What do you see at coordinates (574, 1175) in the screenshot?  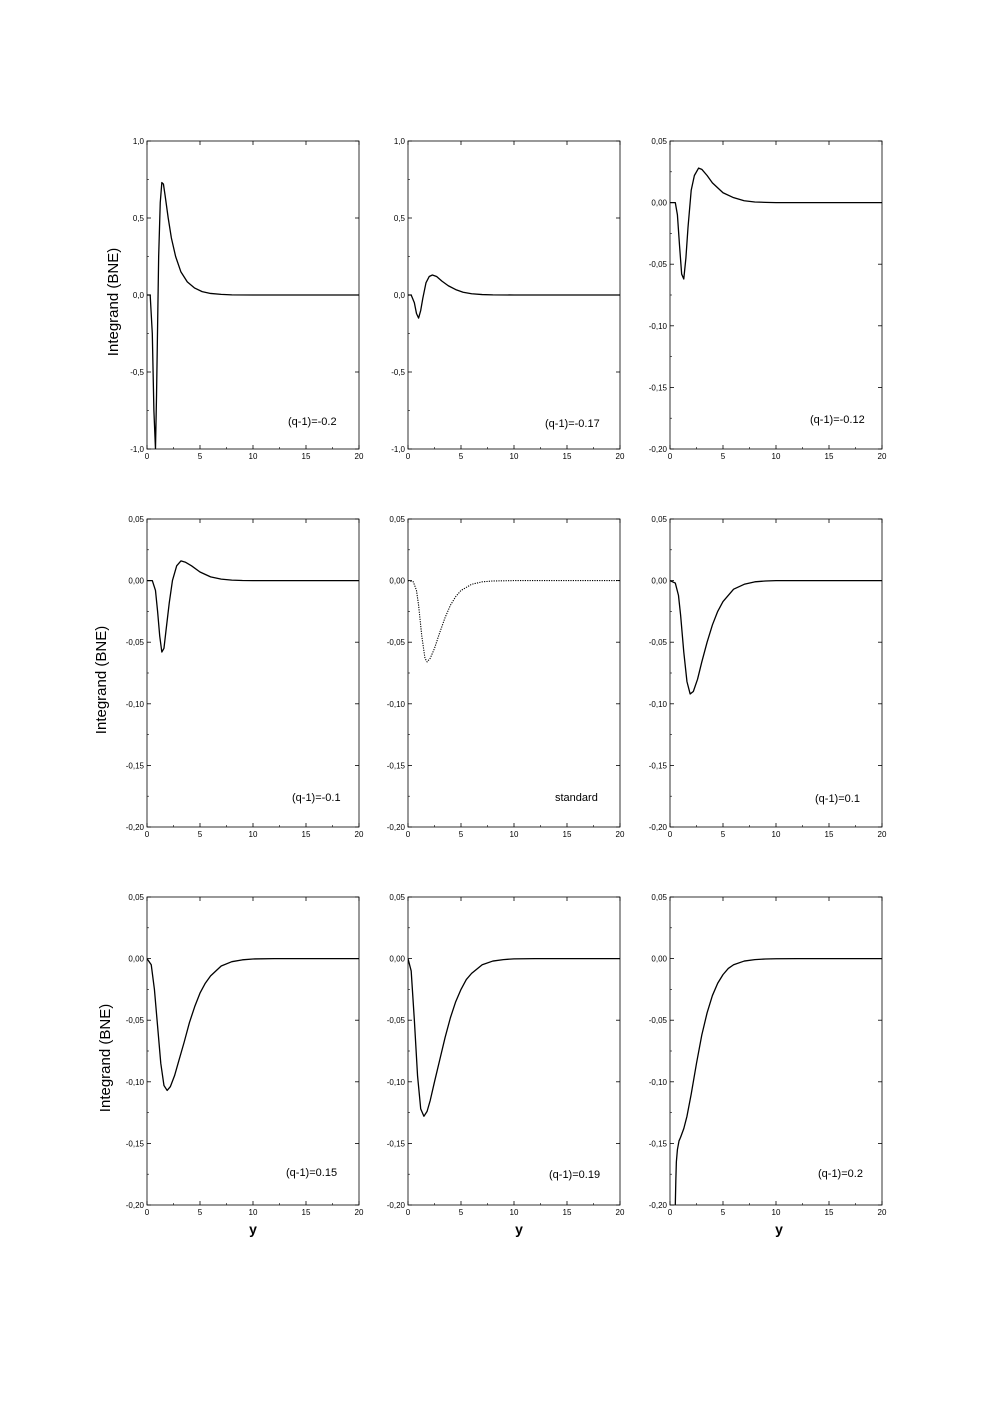 I see `panel-annotation: (q-1)=0.19` at bounding box center [574, 1175].